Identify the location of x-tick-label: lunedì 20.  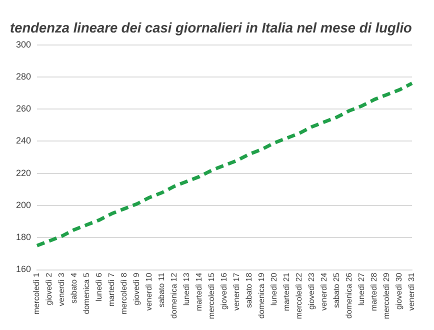
(274, 289).